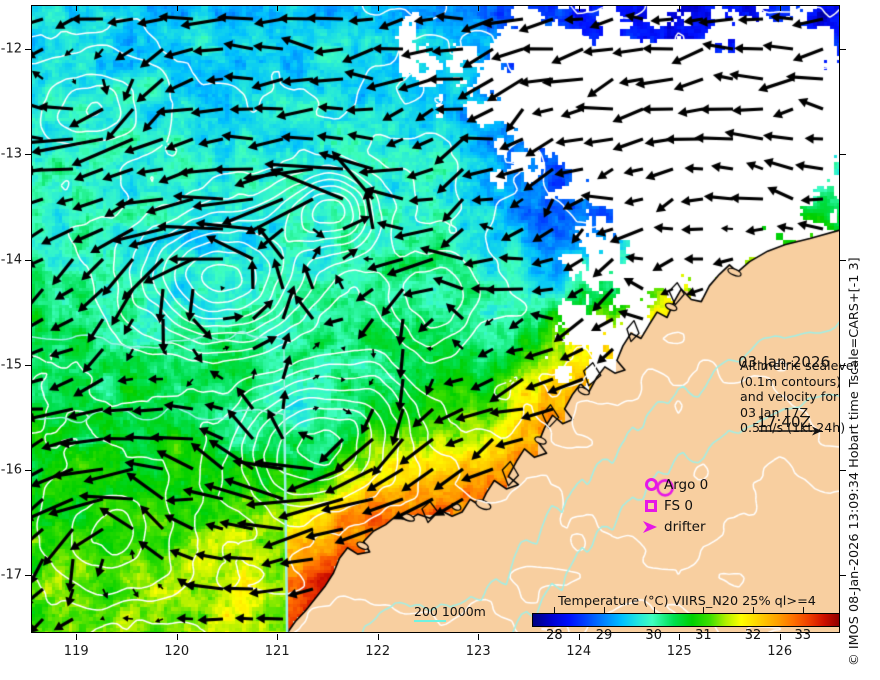 The width and height of the screenshot is (880, 680). Describe the element at coordinates (11, 154) in the screenshot. I see `y-tick-label: -13` at that location.